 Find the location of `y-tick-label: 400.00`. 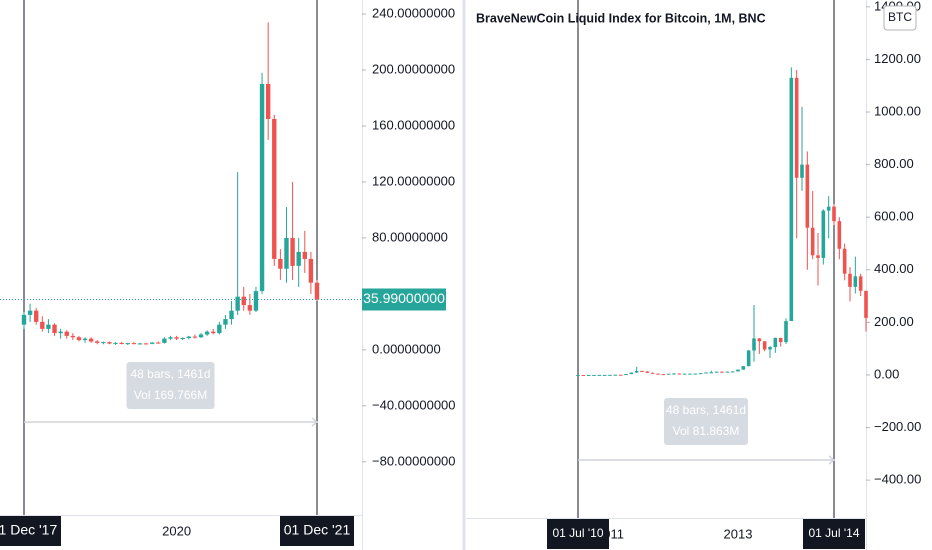

y-tick-label: 400.00 is located at coordinates (894, 268).